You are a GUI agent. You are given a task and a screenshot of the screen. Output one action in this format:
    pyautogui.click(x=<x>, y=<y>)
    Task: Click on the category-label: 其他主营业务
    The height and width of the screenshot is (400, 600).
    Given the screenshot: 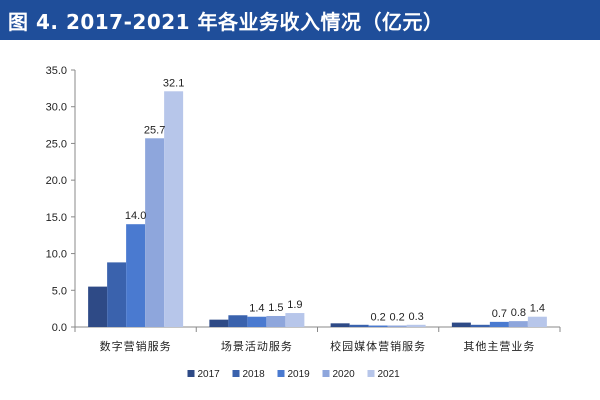 What is the action you would take?
    pyautogui.click(x=499, y=346)
    